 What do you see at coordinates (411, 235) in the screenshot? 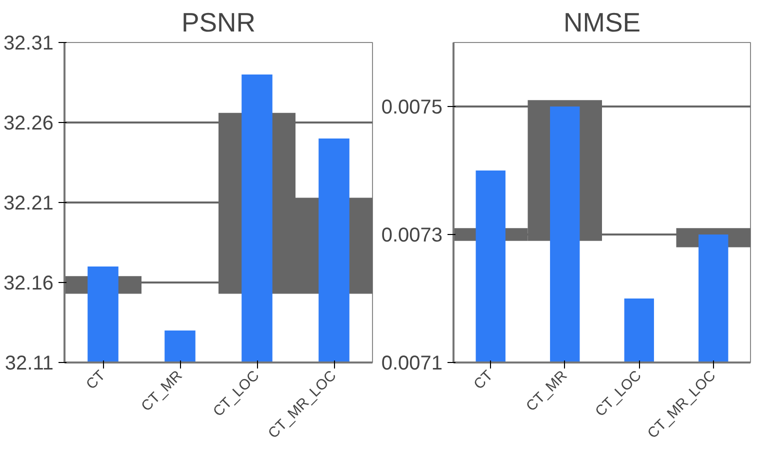
I see `y-tick-label: 0.0073` at bounding box center [411, 235].